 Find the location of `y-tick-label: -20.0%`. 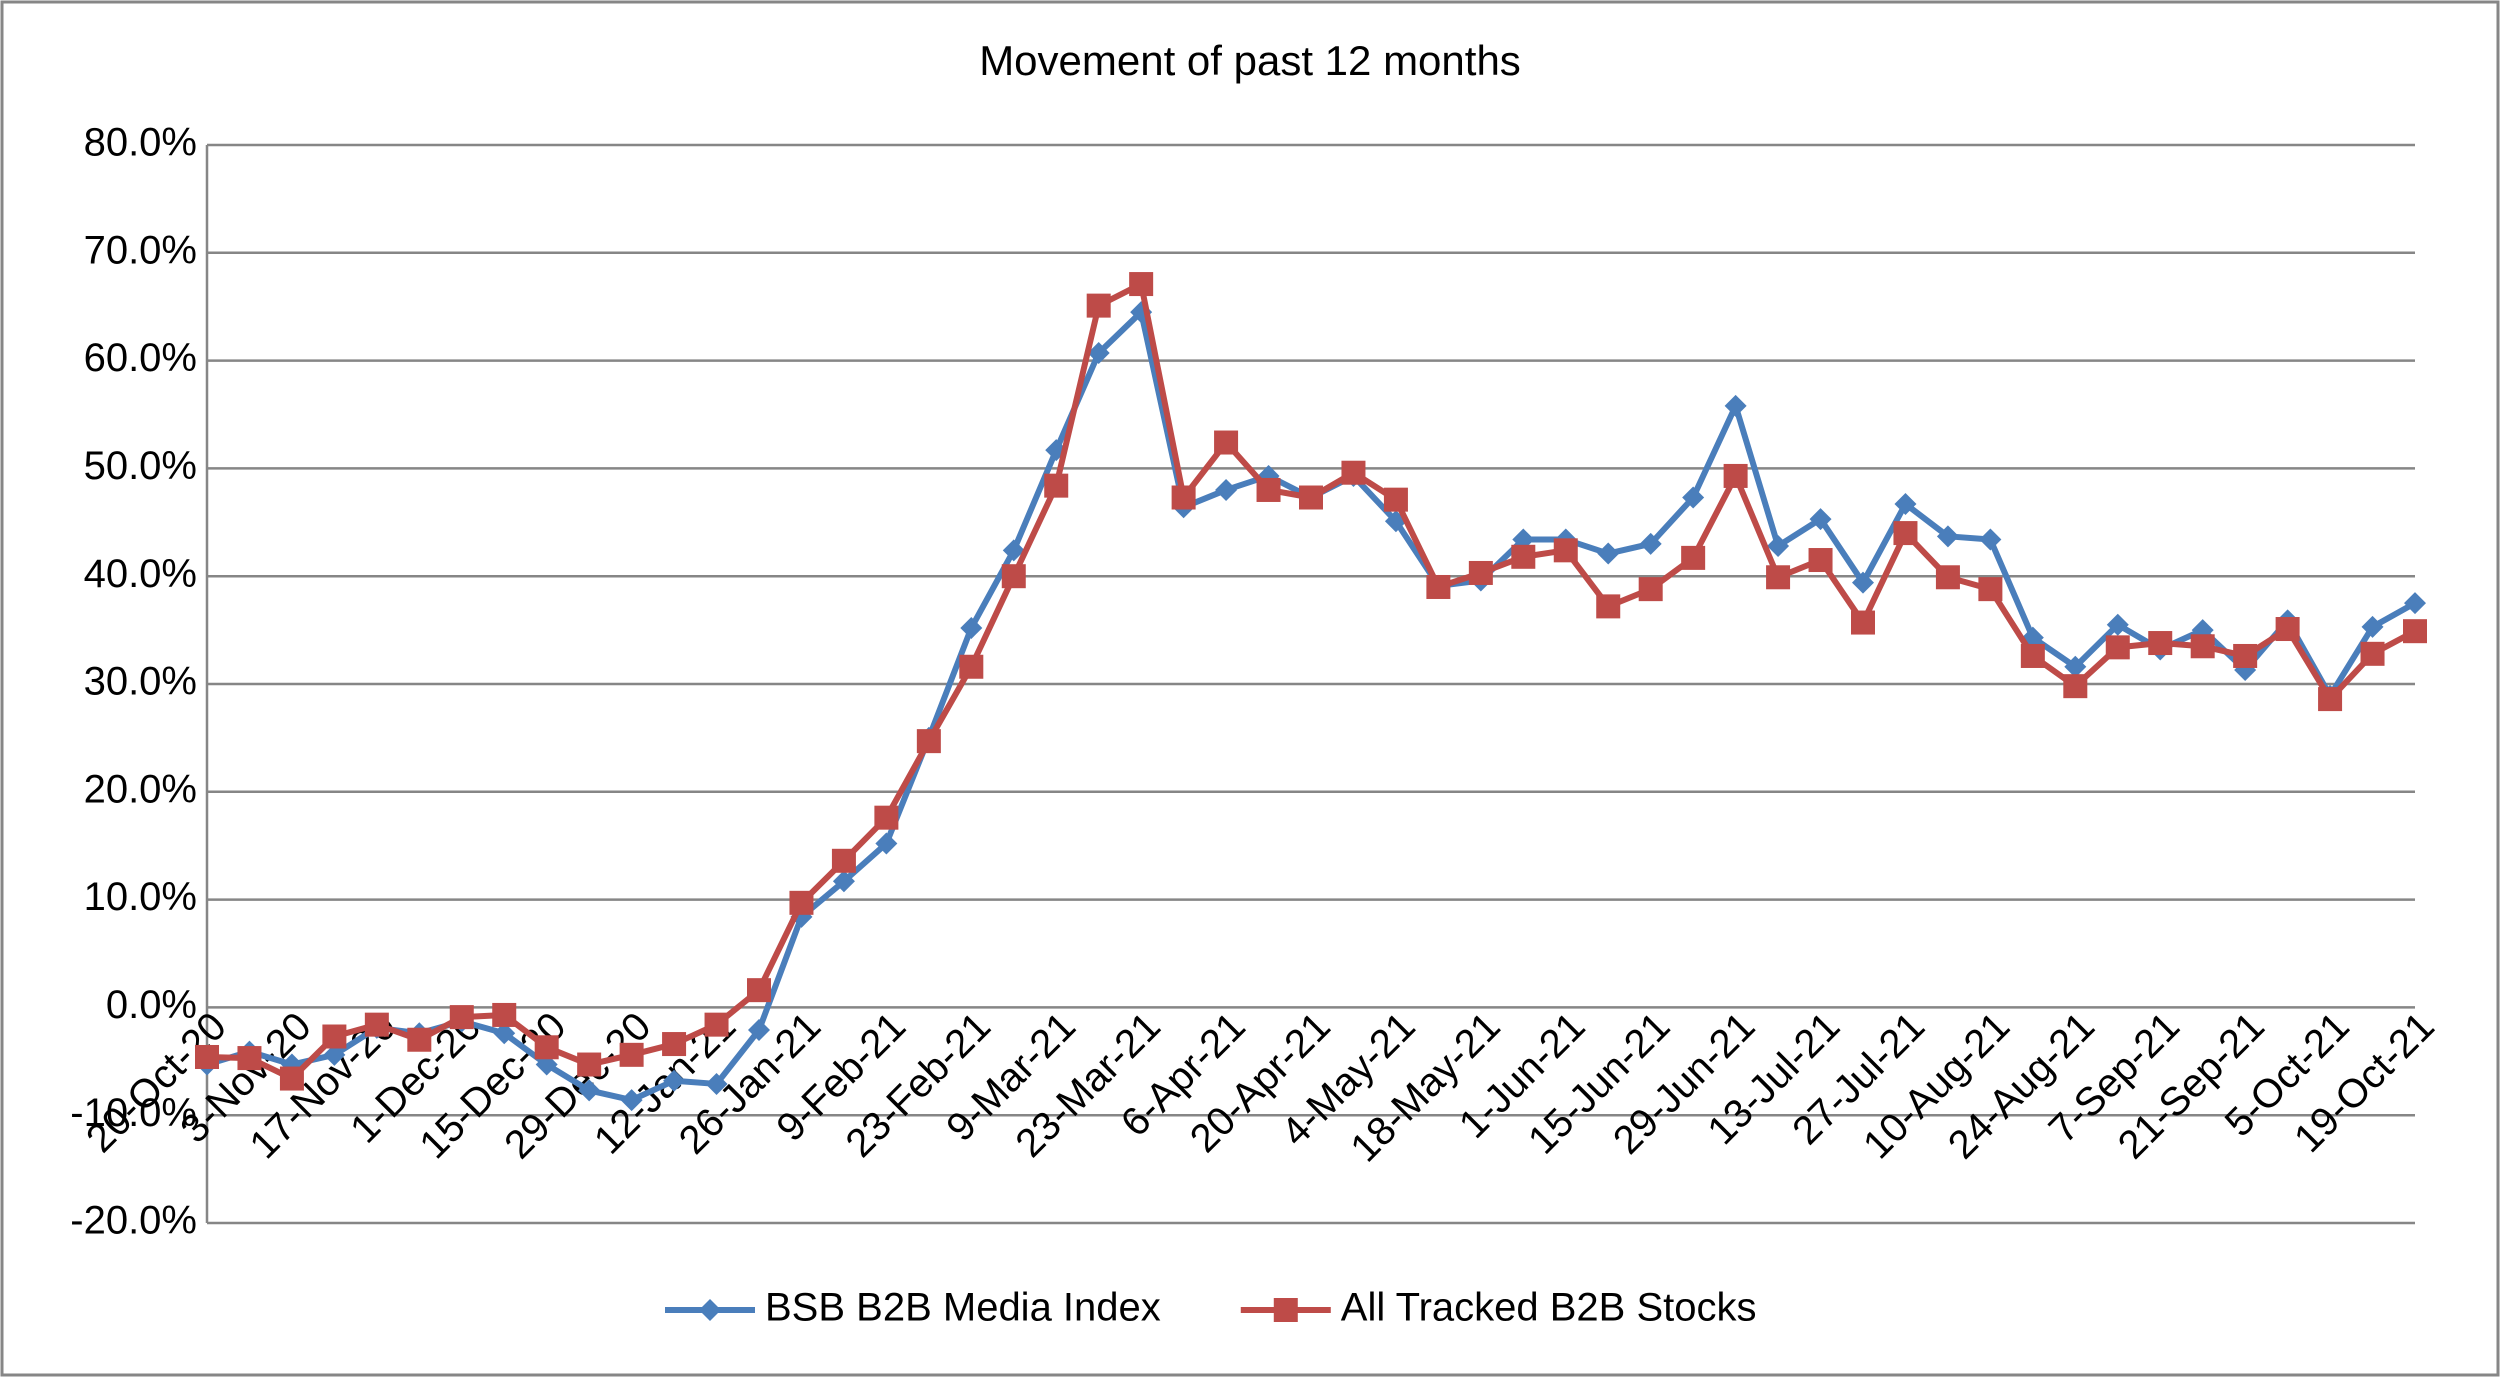

y-tick-label: -20.0% is located at coordinates (133, 1221).